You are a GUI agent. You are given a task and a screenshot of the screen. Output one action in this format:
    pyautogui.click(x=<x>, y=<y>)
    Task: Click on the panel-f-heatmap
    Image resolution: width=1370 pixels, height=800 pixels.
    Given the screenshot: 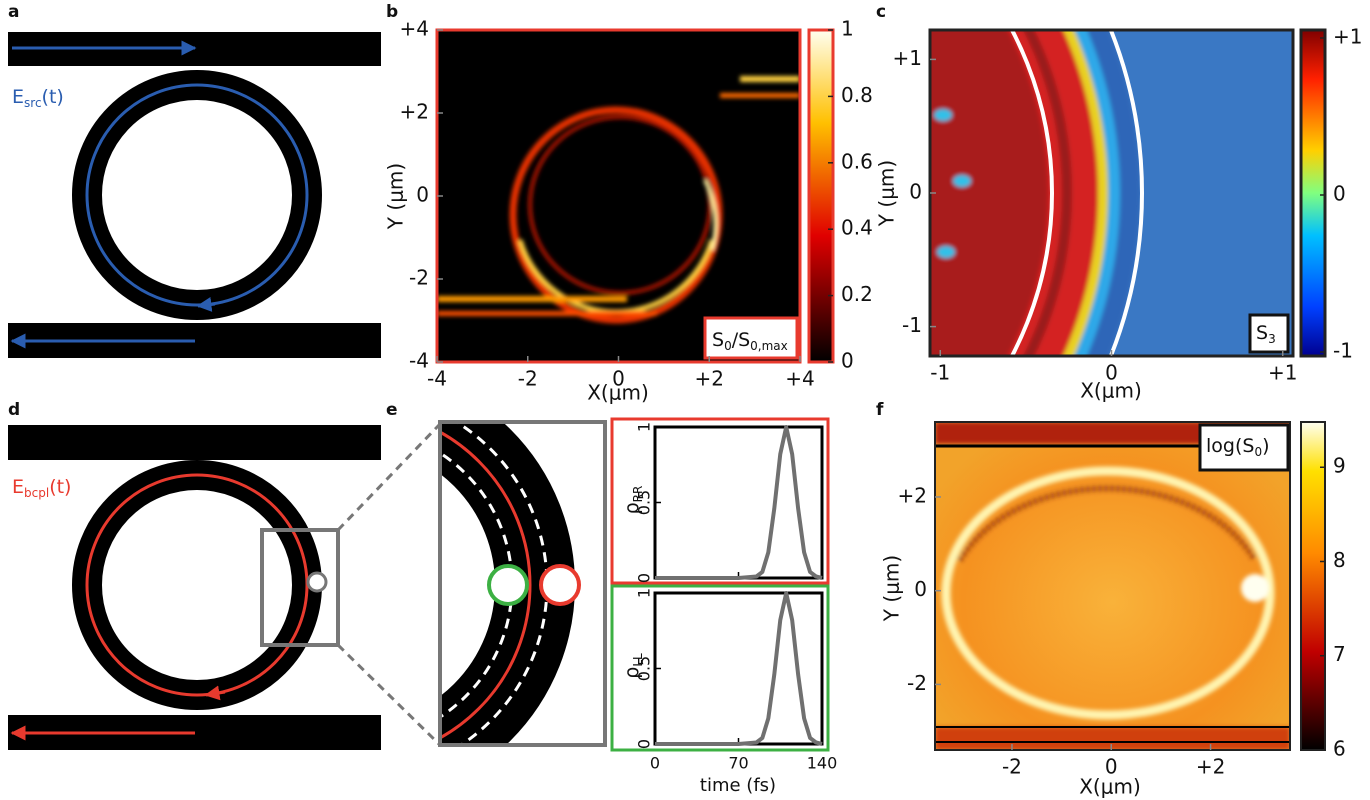 What is the action you would take?
    pyautogui.click(x=1112, y=586)
    